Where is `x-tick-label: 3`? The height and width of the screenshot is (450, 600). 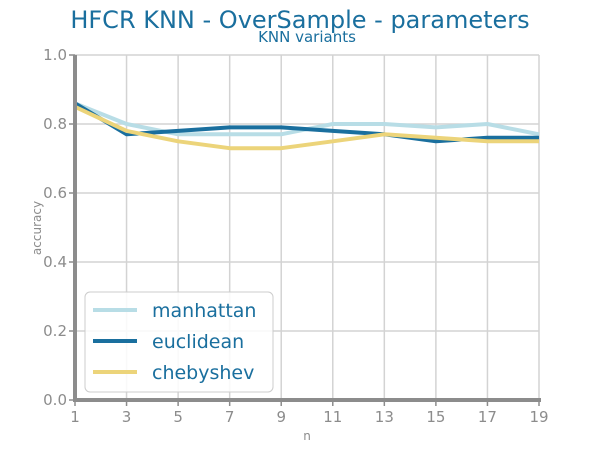
x-tick-label: 3 is located at coordinates (127, 417).